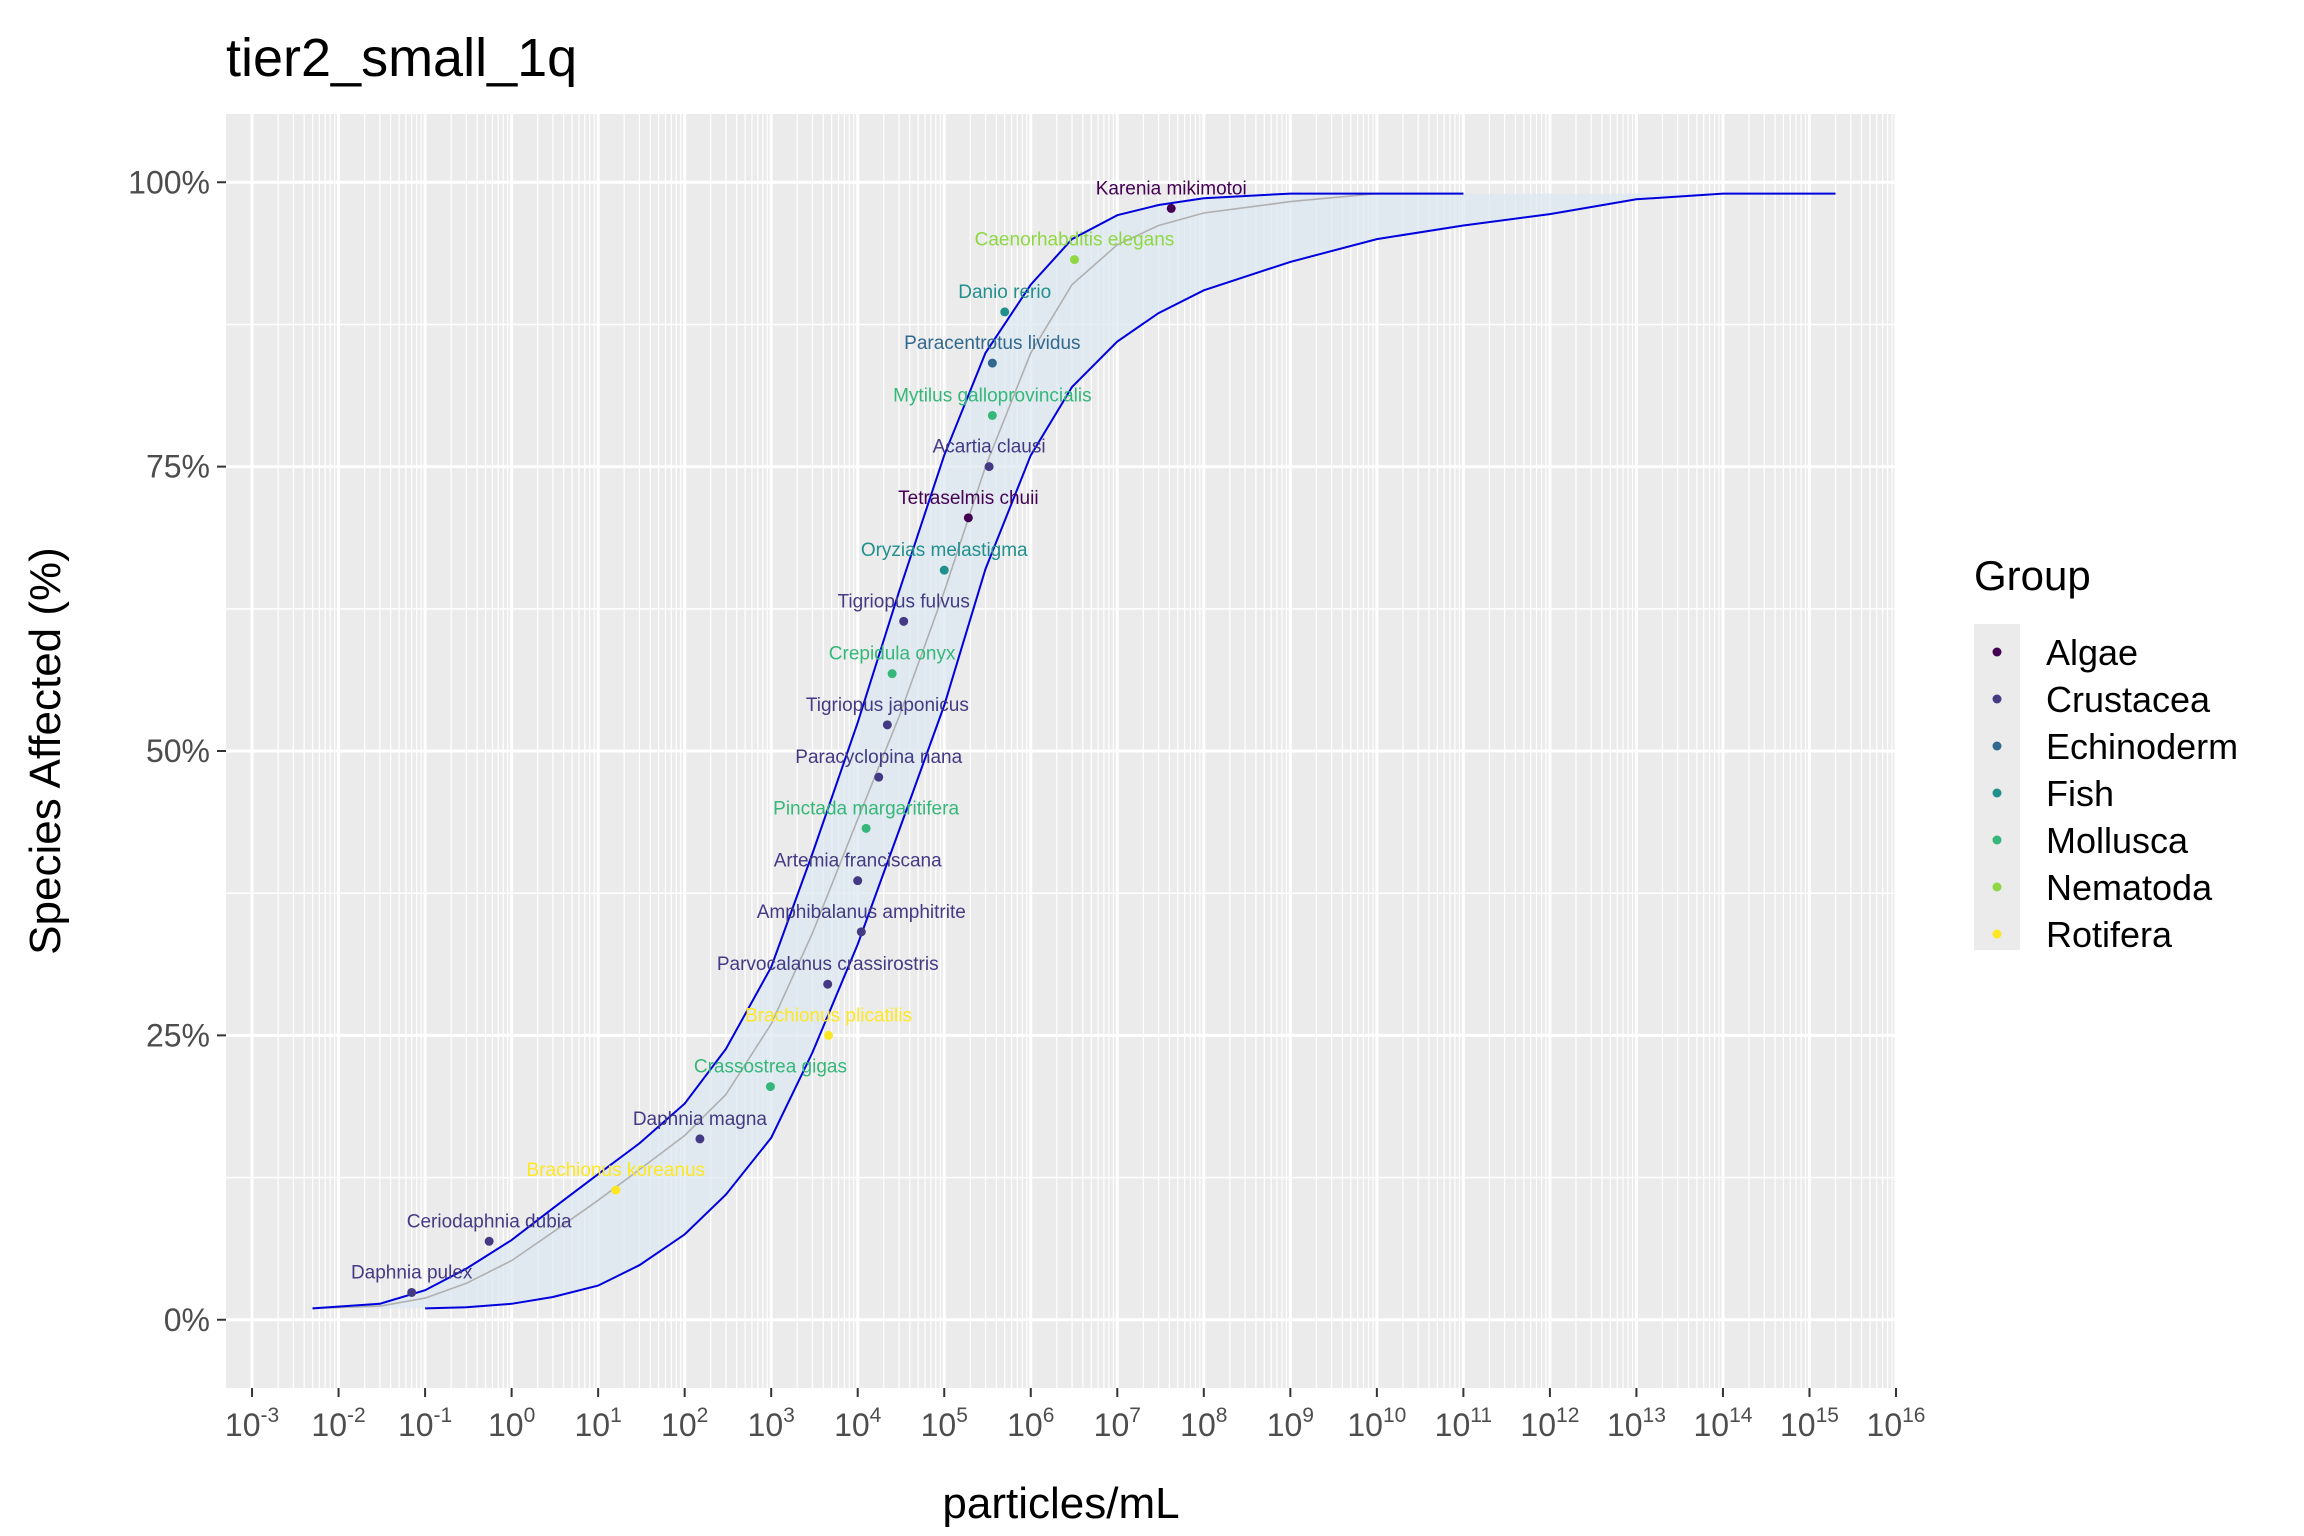 The width and height of the screenshot is (2304, 1536). Describe the element at coordinates (700, 1139) in the screenshot. I see `point-daphnia-magna` at that location.